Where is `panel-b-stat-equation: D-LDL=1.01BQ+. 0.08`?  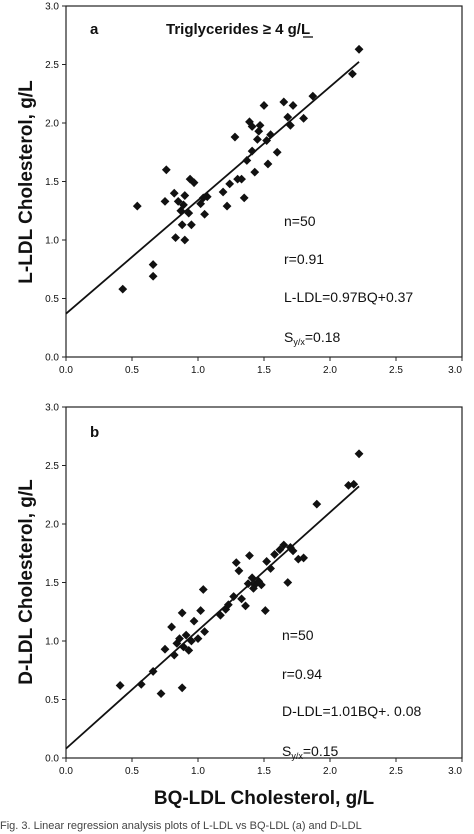 panel-b-stat-equation: D-LDL=1.01BQ+. 0.08 is located at coordinates (352, 711).